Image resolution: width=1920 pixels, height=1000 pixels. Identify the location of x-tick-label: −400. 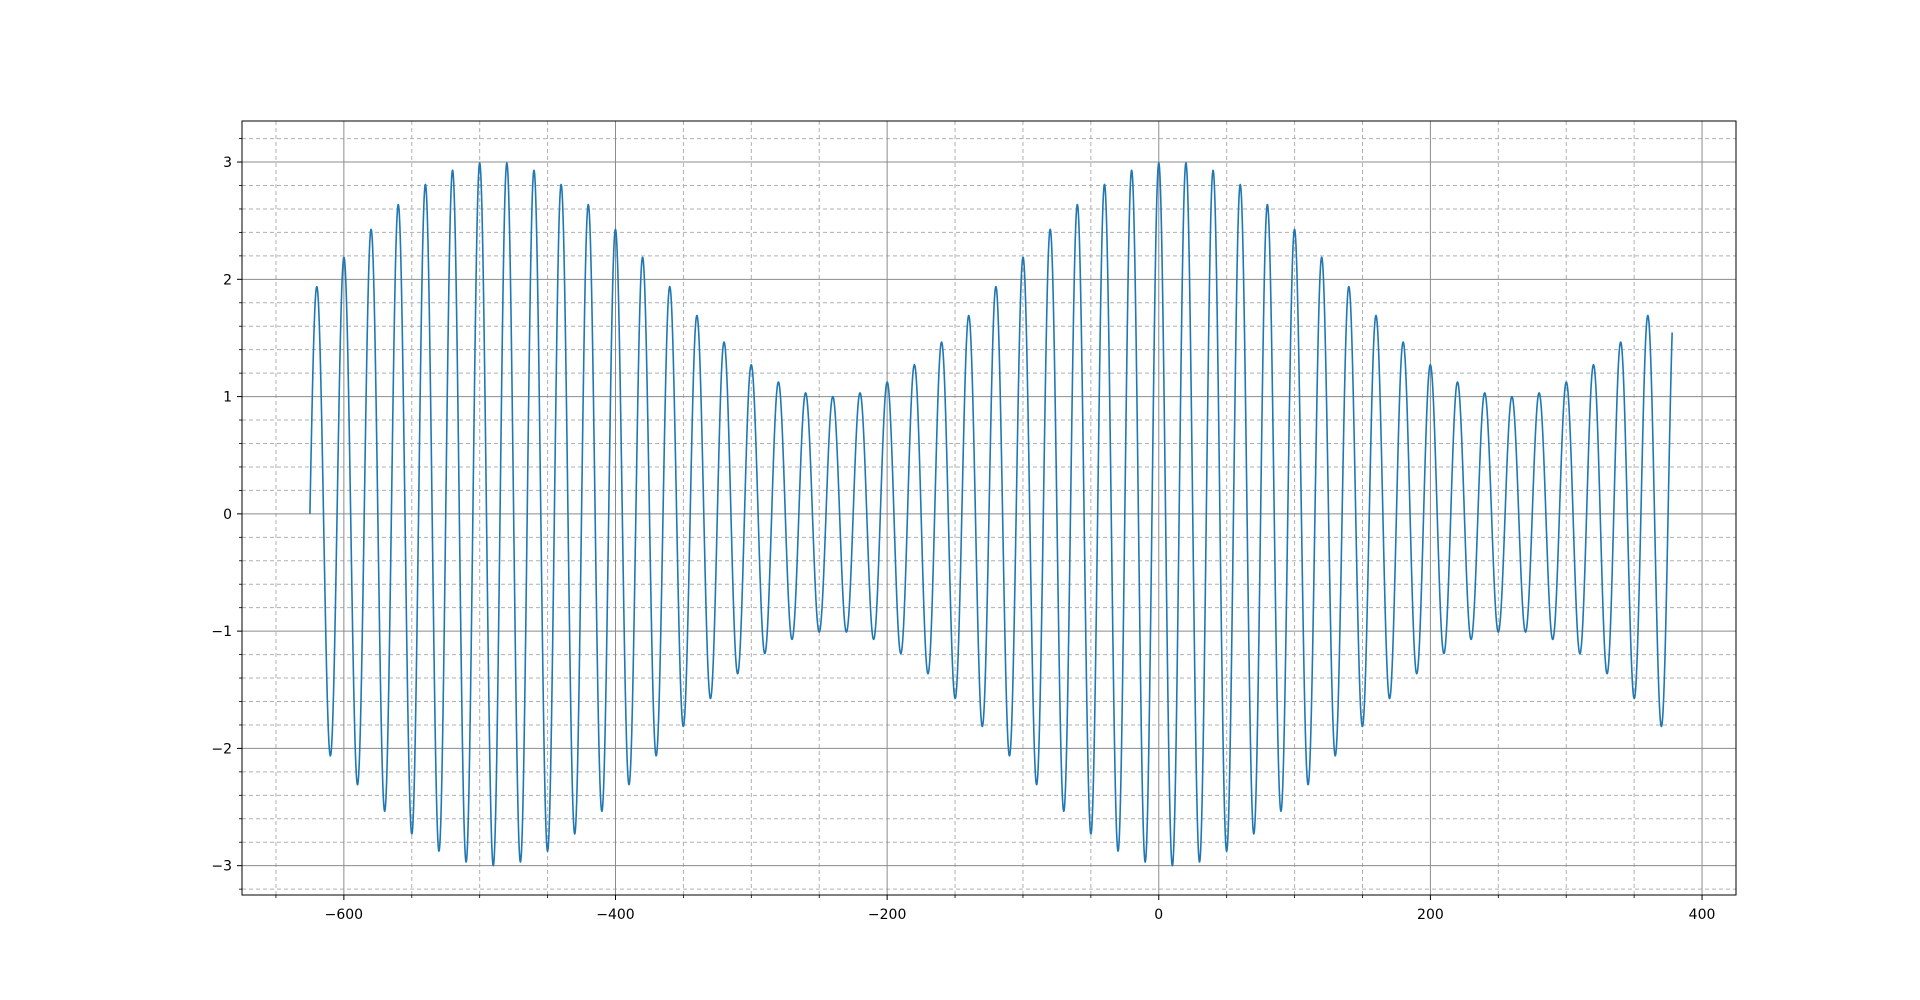
(615, 915).